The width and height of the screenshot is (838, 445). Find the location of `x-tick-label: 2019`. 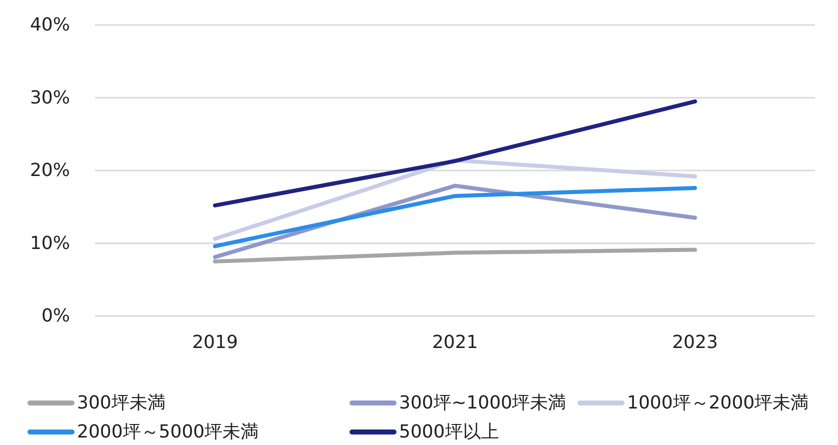

x-tick-label: 2019 is located at coordinates (215, 342).